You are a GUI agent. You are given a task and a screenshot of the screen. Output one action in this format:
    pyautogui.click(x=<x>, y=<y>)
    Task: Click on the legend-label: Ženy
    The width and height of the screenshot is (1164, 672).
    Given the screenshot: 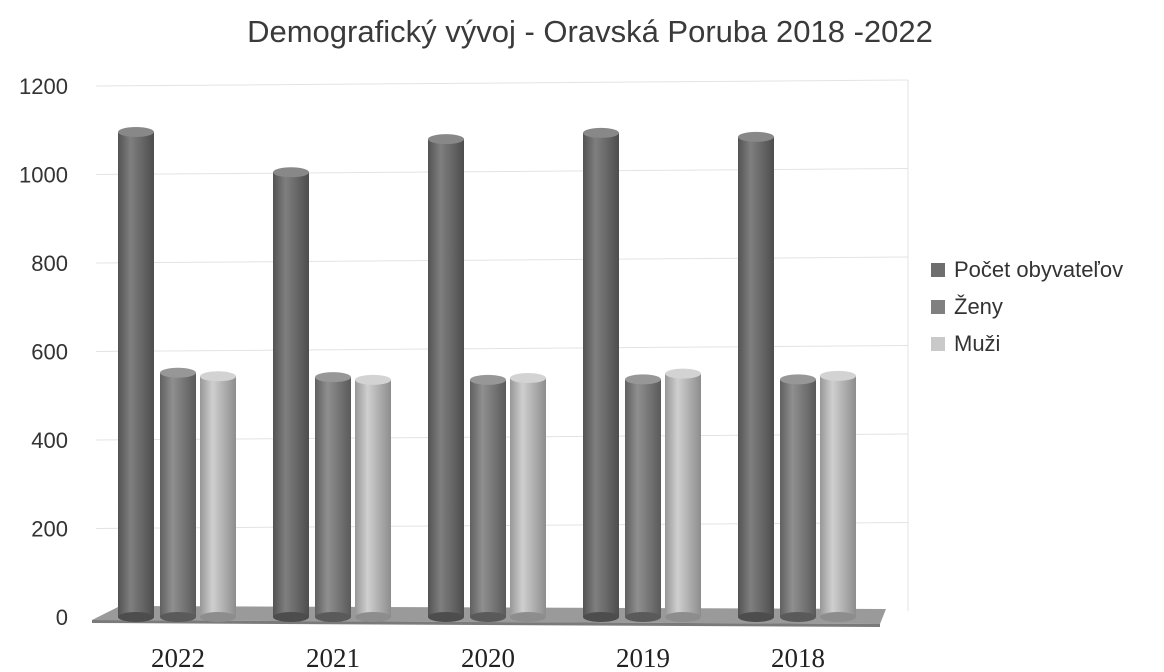 What is the action you would take?
    pyautogui.click(x=978, y=306)
    